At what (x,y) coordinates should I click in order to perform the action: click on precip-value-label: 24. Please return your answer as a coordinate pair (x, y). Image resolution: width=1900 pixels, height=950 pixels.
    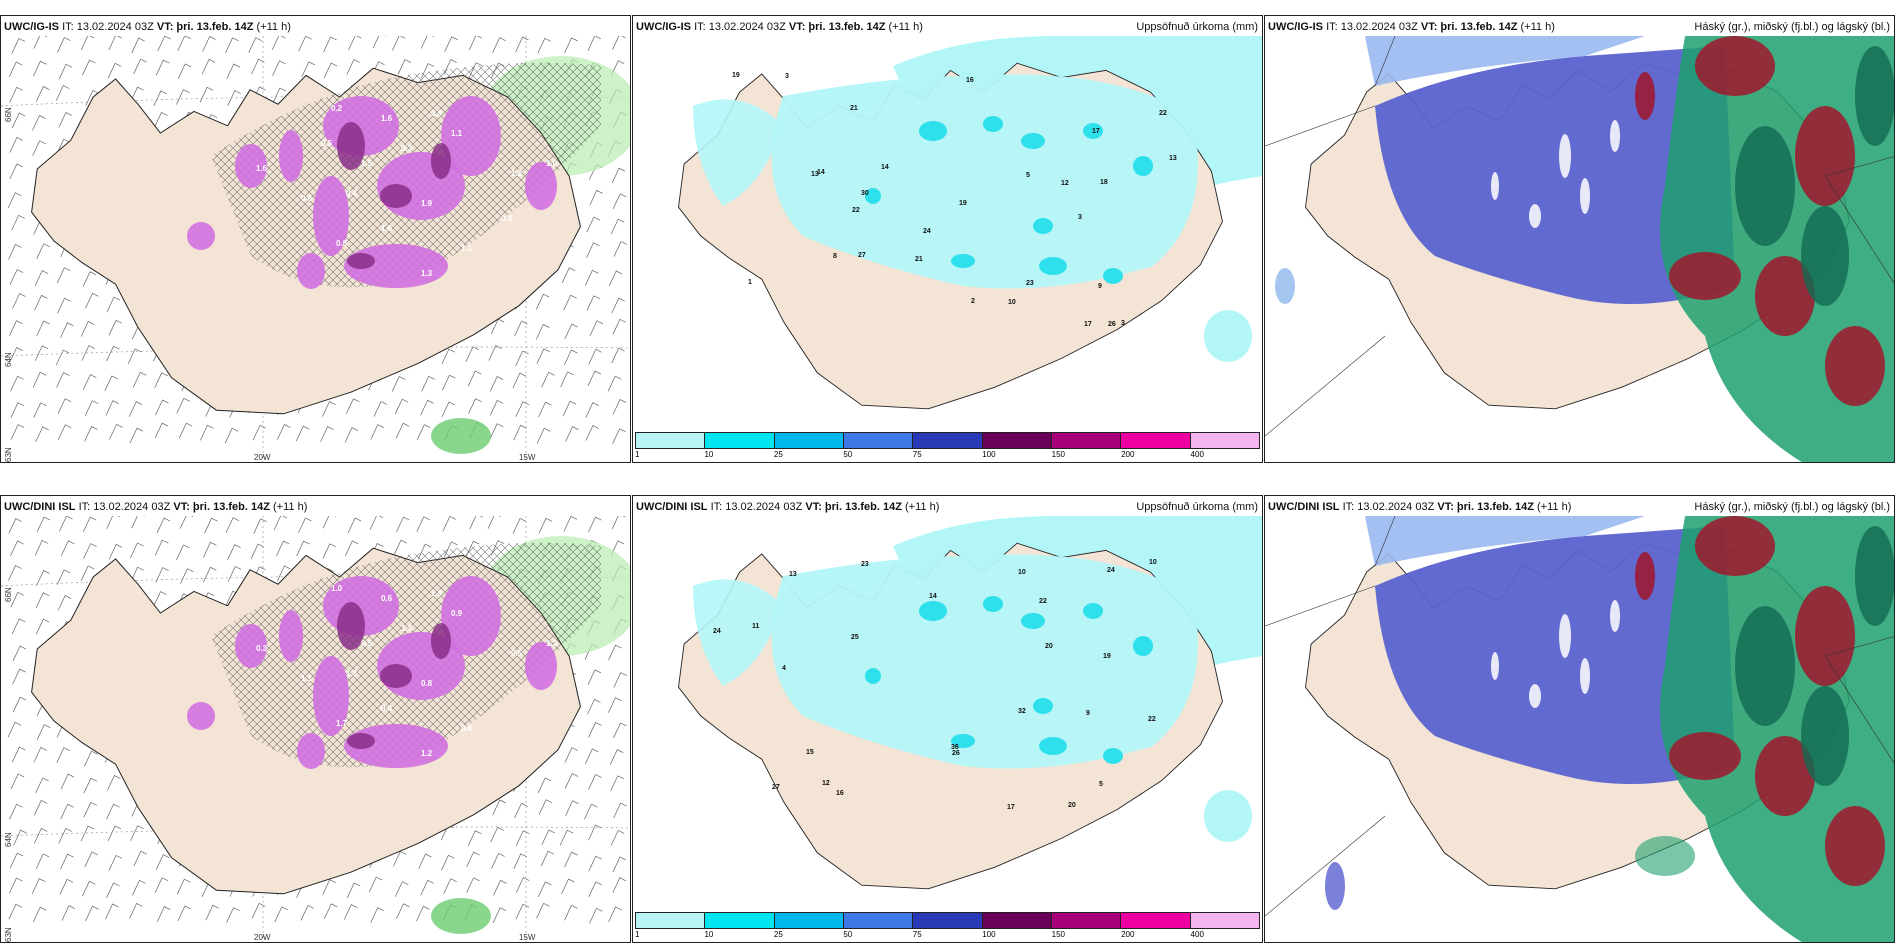
    Looking at the image, I should click on (717, 631).